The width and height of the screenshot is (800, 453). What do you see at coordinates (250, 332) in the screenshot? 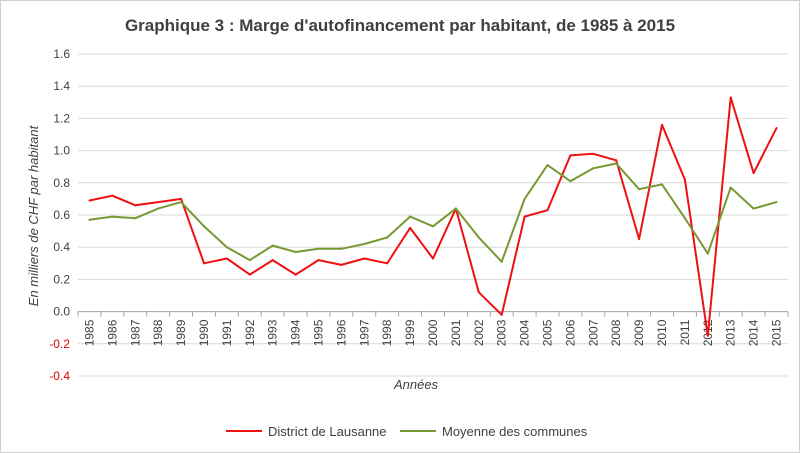
I see `x-tick-label: 1992` at bounding box center [250, 332].